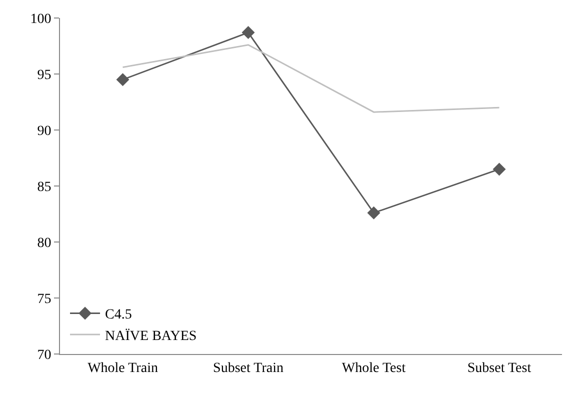 Image resolution: width=577 pixels, height=404 pixels. I want to click on y-tick-label: 75, so click(44, 299).